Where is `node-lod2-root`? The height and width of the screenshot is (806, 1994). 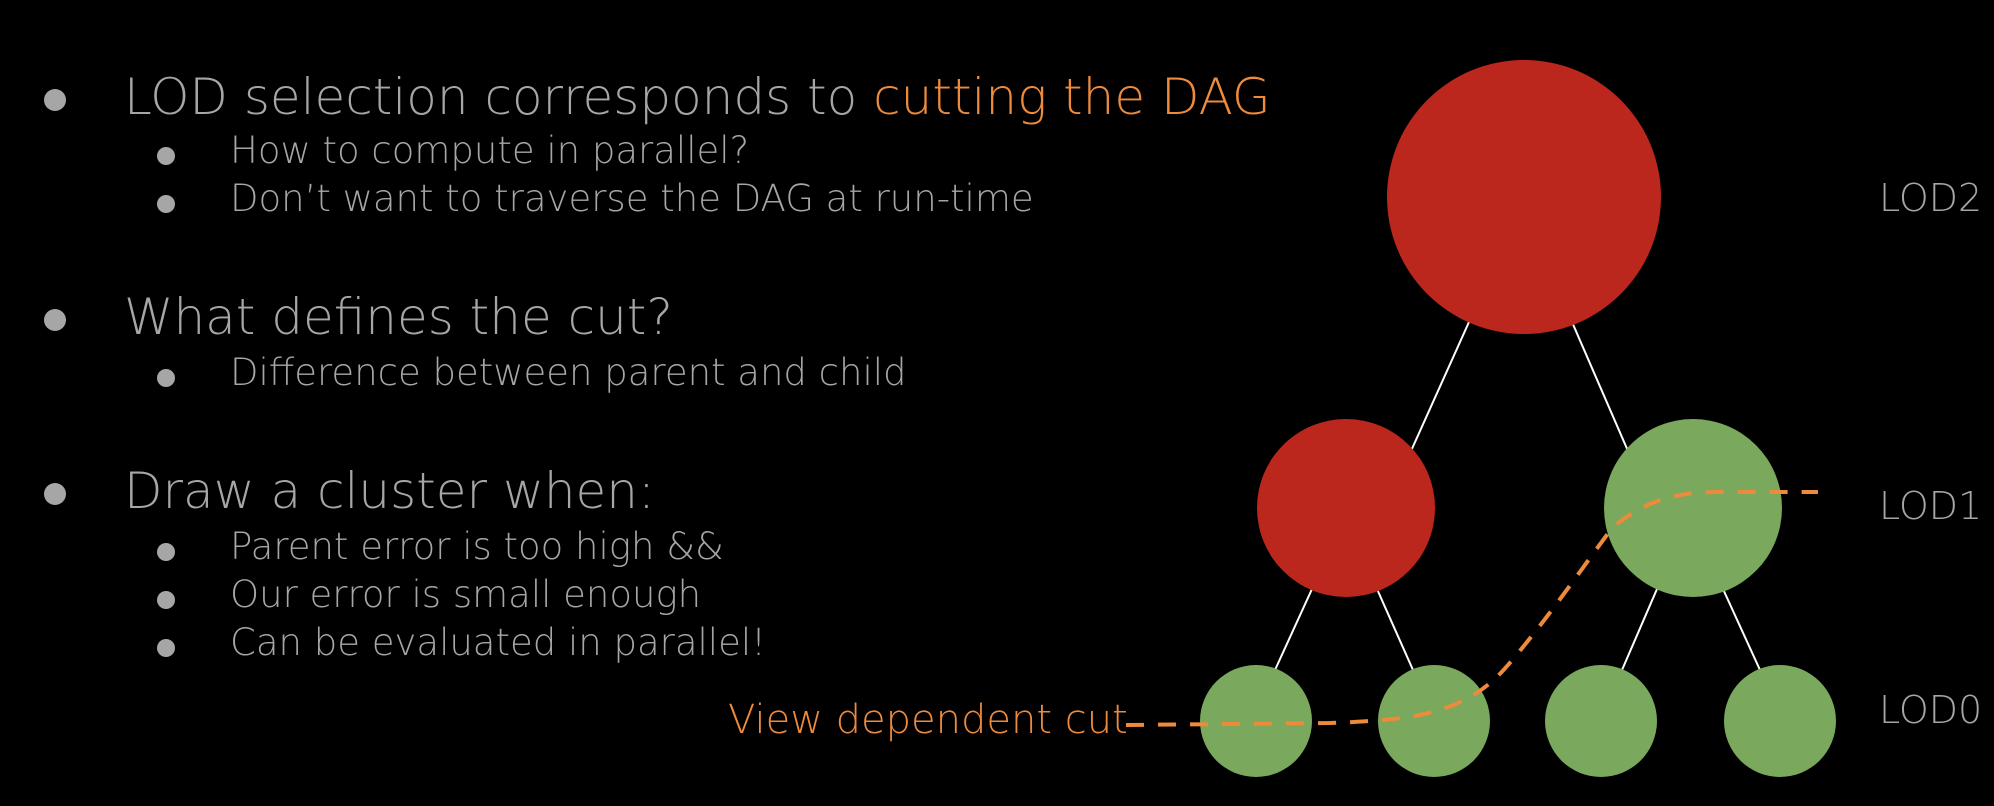 node-lod2-root is located at coordinates (1524, 197).